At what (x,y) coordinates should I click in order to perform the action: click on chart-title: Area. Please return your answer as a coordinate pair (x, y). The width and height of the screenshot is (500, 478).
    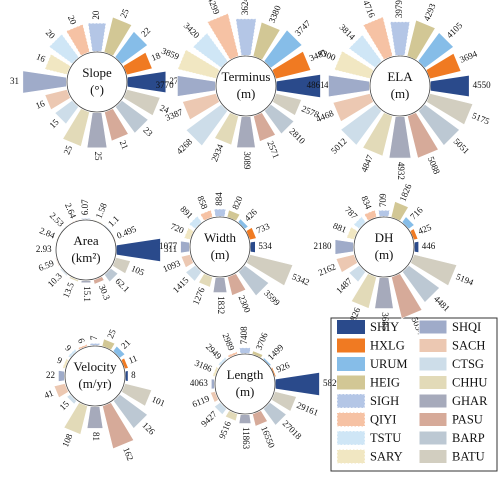
    Looking at the image, I should click on (85, 240).